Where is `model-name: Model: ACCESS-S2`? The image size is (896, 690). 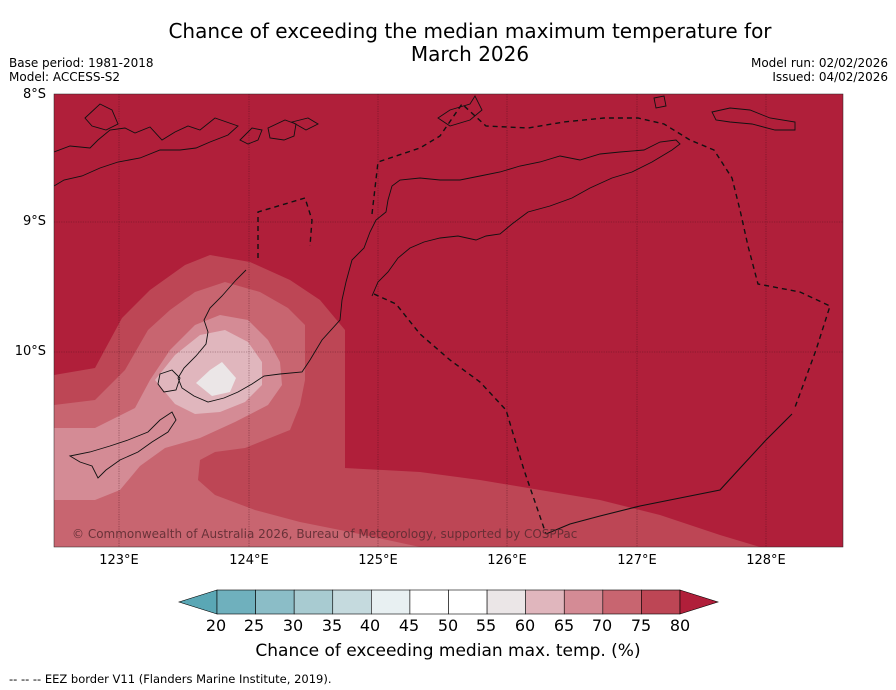 model-name: Model: ACCESS-S2 is located at coordinates (65, 77).